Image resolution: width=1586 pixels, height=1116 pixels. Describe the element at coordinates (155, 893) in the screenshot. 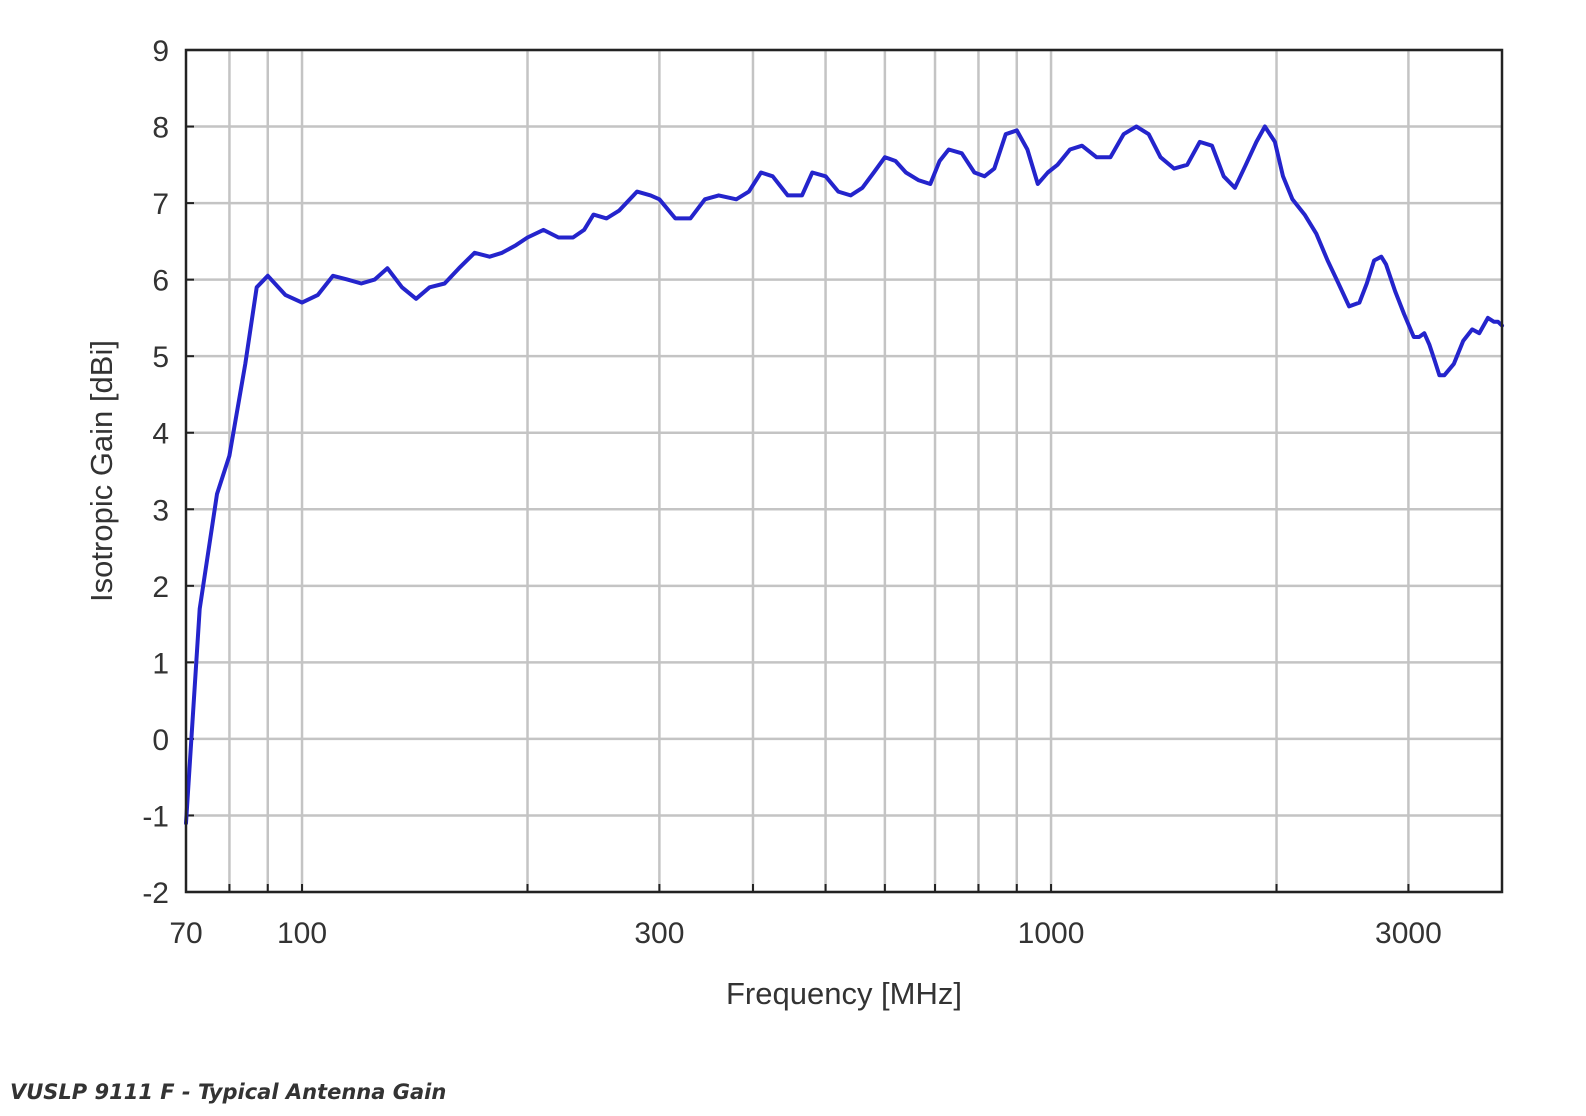

I see `y-tick-label: -2` at that location.